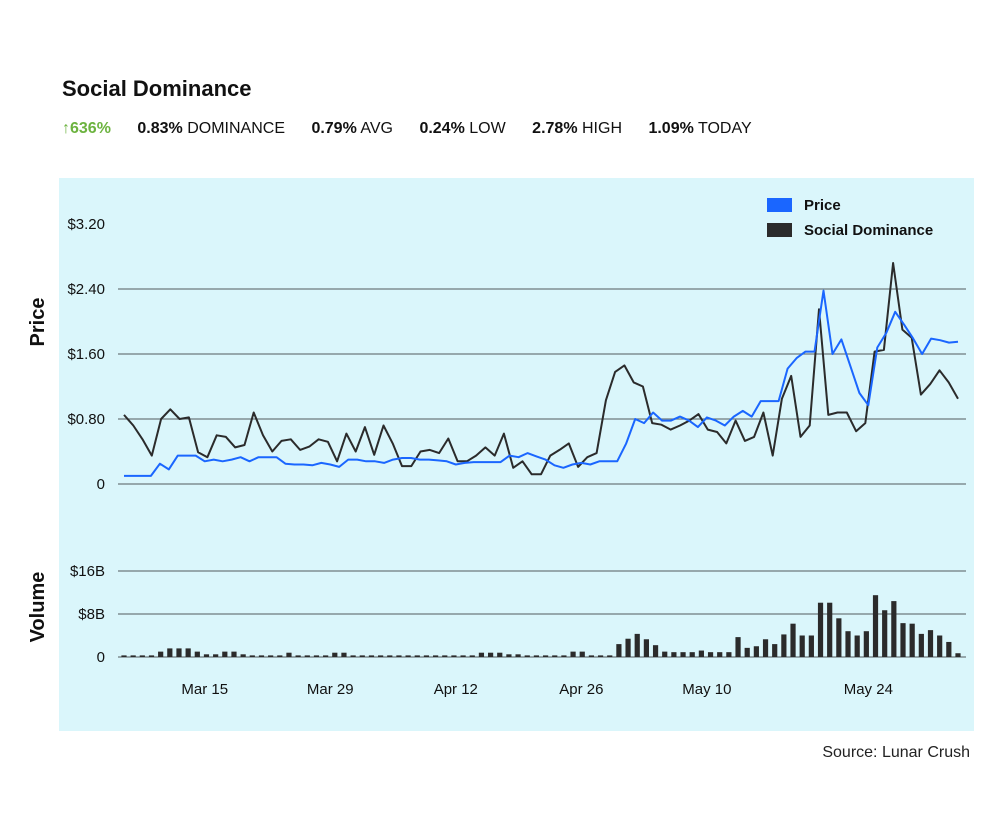 Image resolution: width=1000 pixels, height=823 pixels. What do you see at coordinates (86, 289) in the screenshot?
I see `price-y-tick: $2.40` at bounding box center [86, 289].